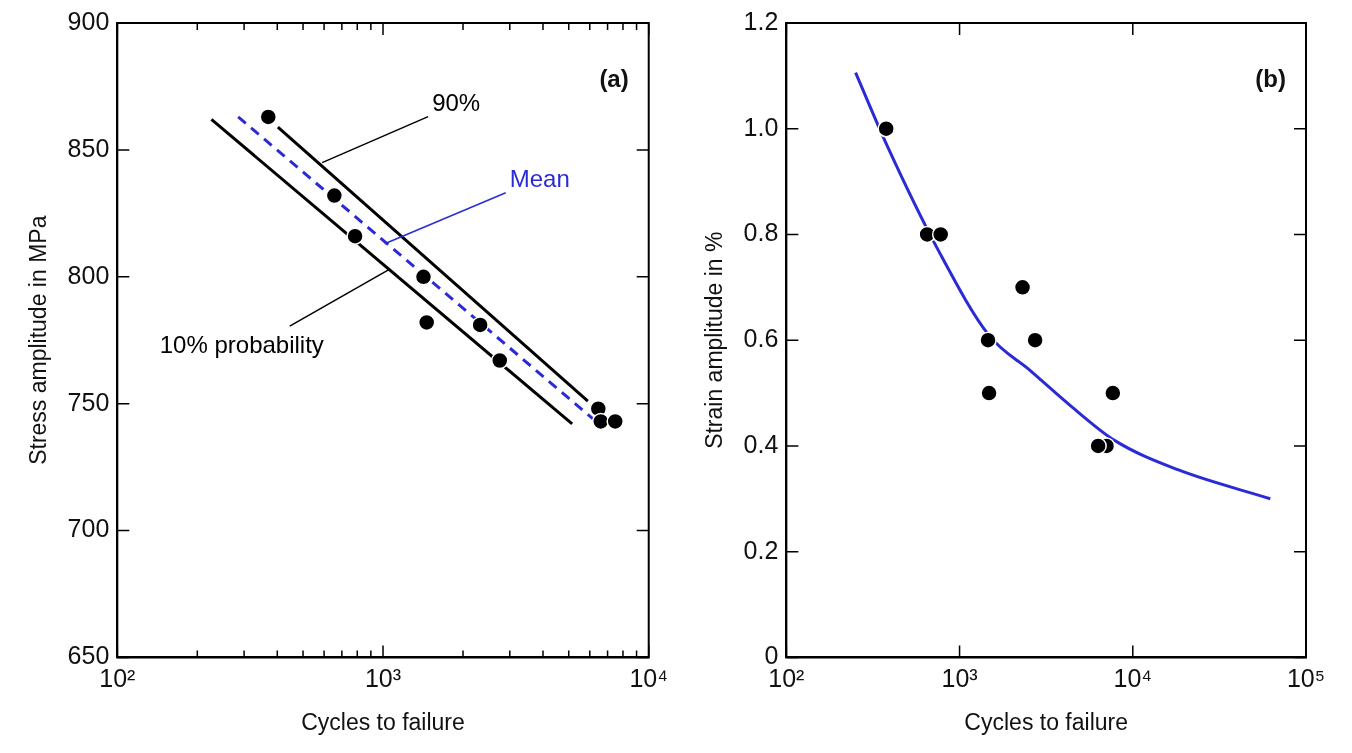  What do you see at coordinates (761, 232) in the screenshot?
I see `y-tick-label: 0.8` at bounding box center [761, 232].